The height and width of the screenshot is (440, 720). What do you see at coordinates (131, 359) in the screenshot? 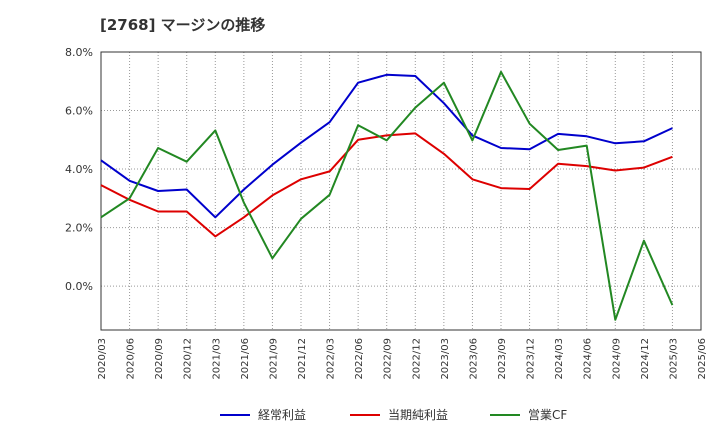
I see `x-tick-label: 2020/06` at bounding box center [131, 359].